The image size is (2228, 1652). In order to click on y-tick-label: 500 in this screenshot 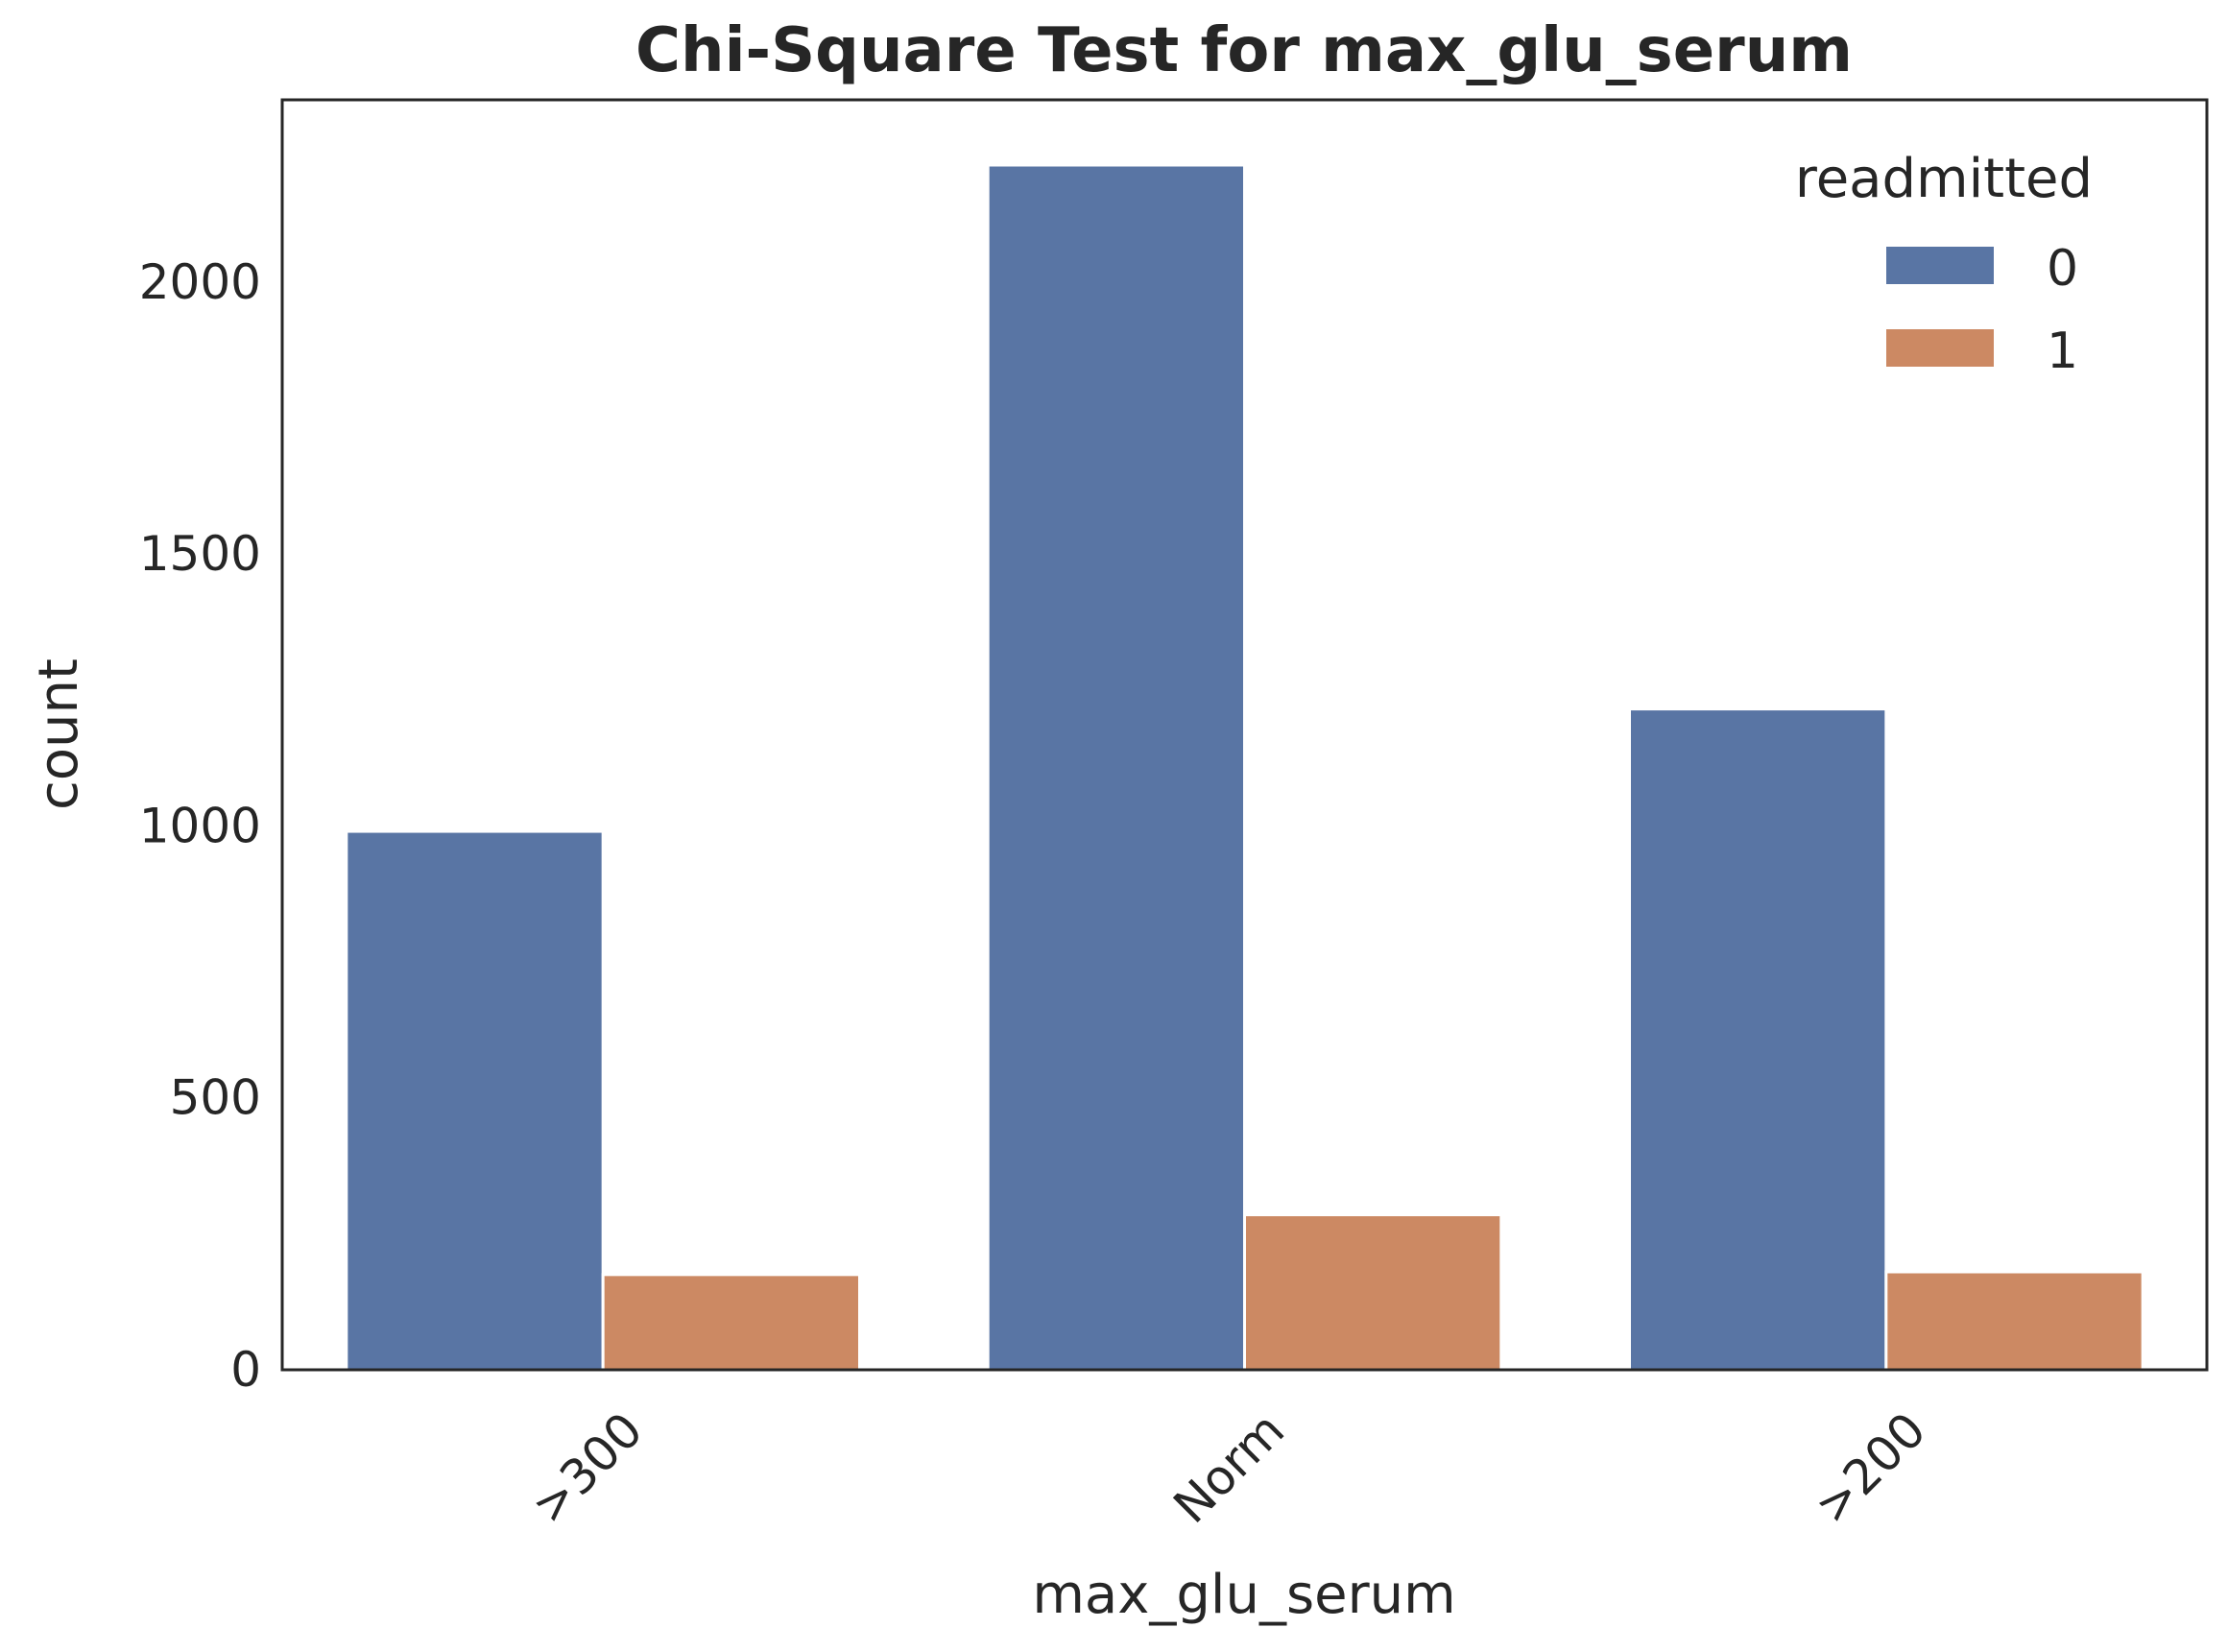, I will do `click(215, 1098)`.